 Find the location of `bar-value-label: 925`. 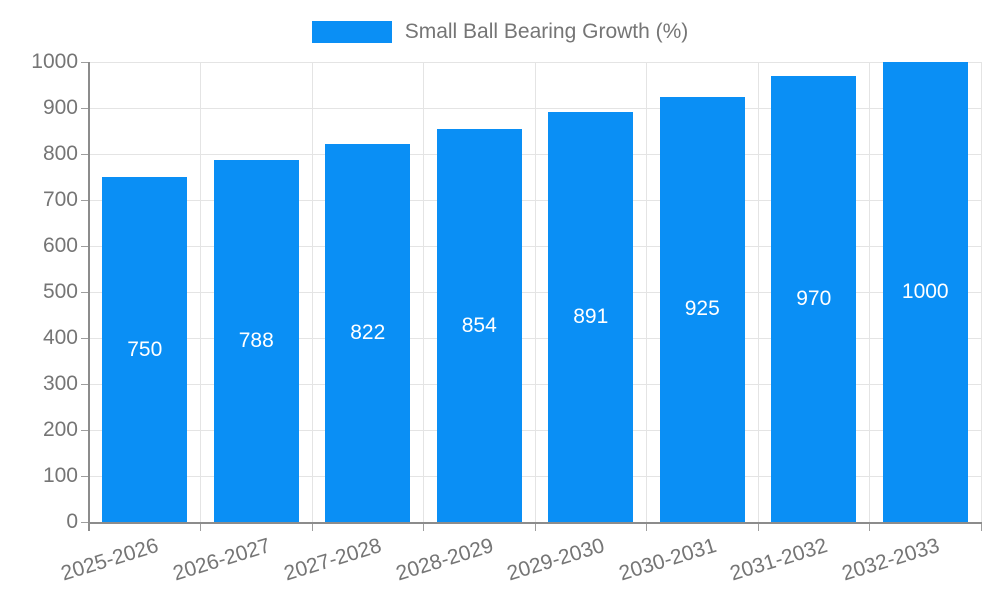

bar-value-label: 925 is located at coordinates (702, 309).